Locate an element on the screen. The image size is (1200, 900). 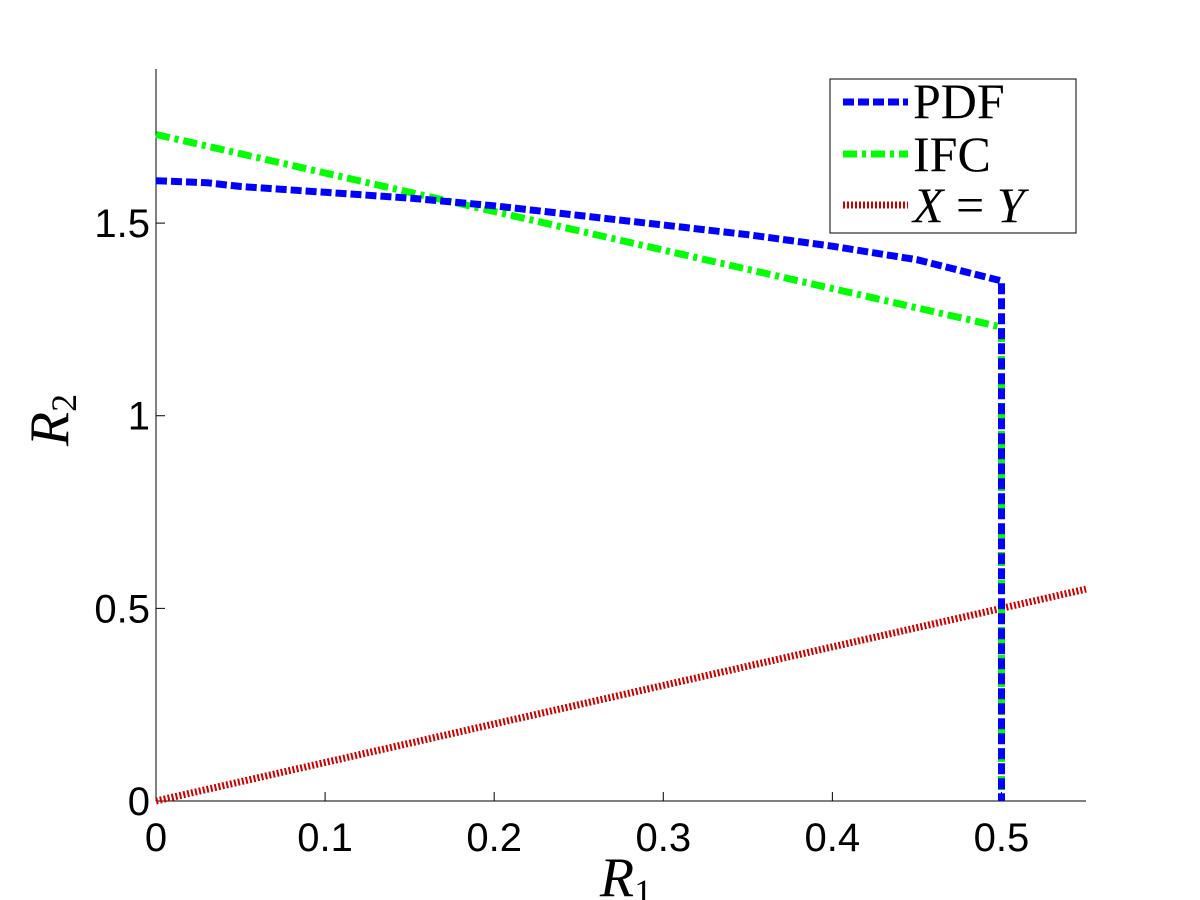
legend-label-pdf: PDF is located at coordinates (959, 101).